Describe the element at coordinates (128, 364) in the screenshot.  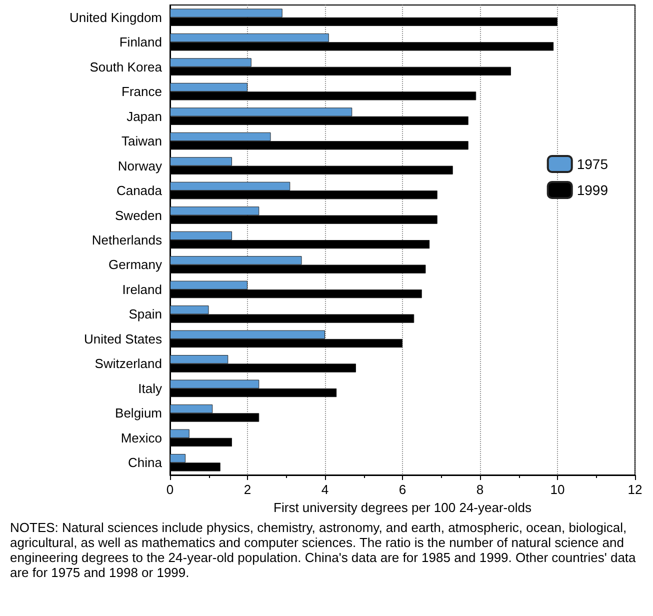
I see `y-tick-label: Switzerland` at that location.